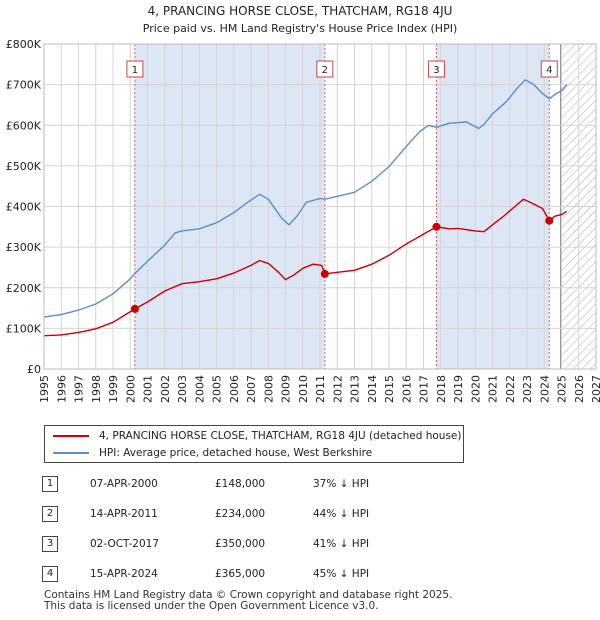 The width and height of the screenshot is (600, 620). What do you see at coordinates (79, 389) in the screenshot?
I see `x-tick-label: 1997` at bounding box center [79, 389].